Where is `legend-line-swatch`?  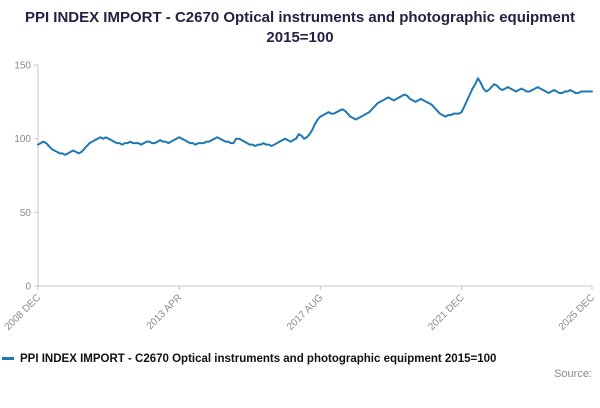 legend-line-swatch is located at coordinates (8, 358).